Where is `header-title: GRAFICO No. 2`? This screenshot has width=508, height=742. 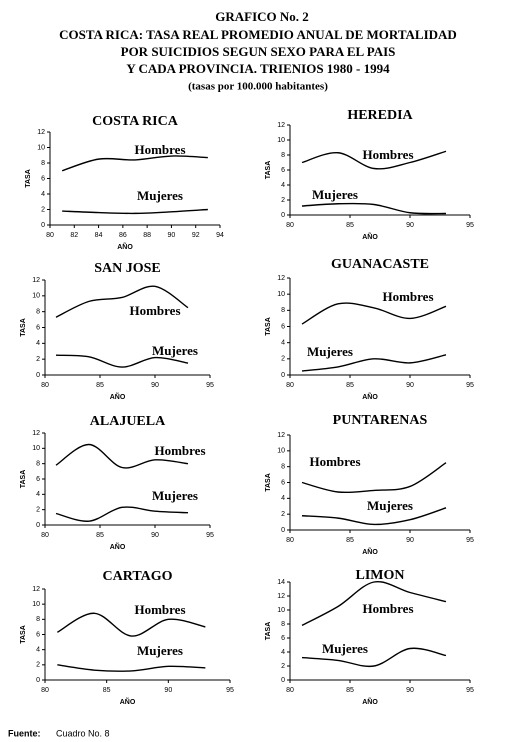 header-title: GRAFICO No. 2 is located at coordinates (262, 16).